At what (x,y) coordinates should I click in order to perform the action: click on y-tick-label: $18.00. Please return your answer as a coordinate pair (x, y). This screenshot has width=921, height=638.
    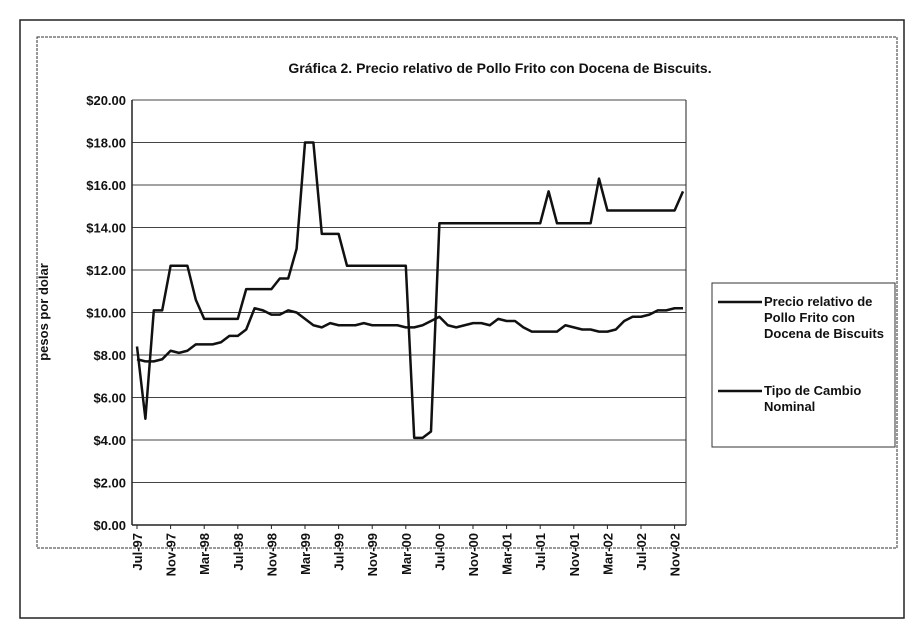
    Looking at the image, I should click on (106, 143).